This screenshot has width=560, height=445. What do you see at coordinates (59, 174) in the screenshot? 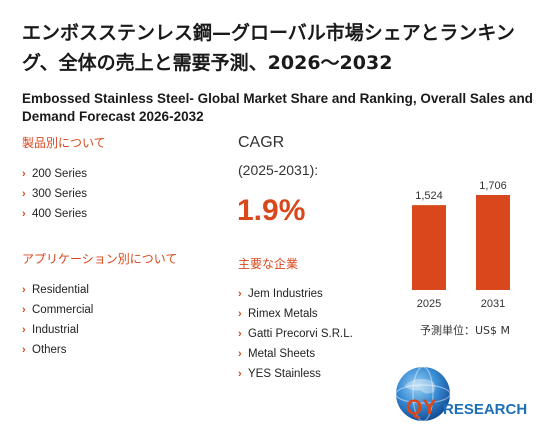
I see `product-item-label: 200 Series` at bounding box center [59, 174].